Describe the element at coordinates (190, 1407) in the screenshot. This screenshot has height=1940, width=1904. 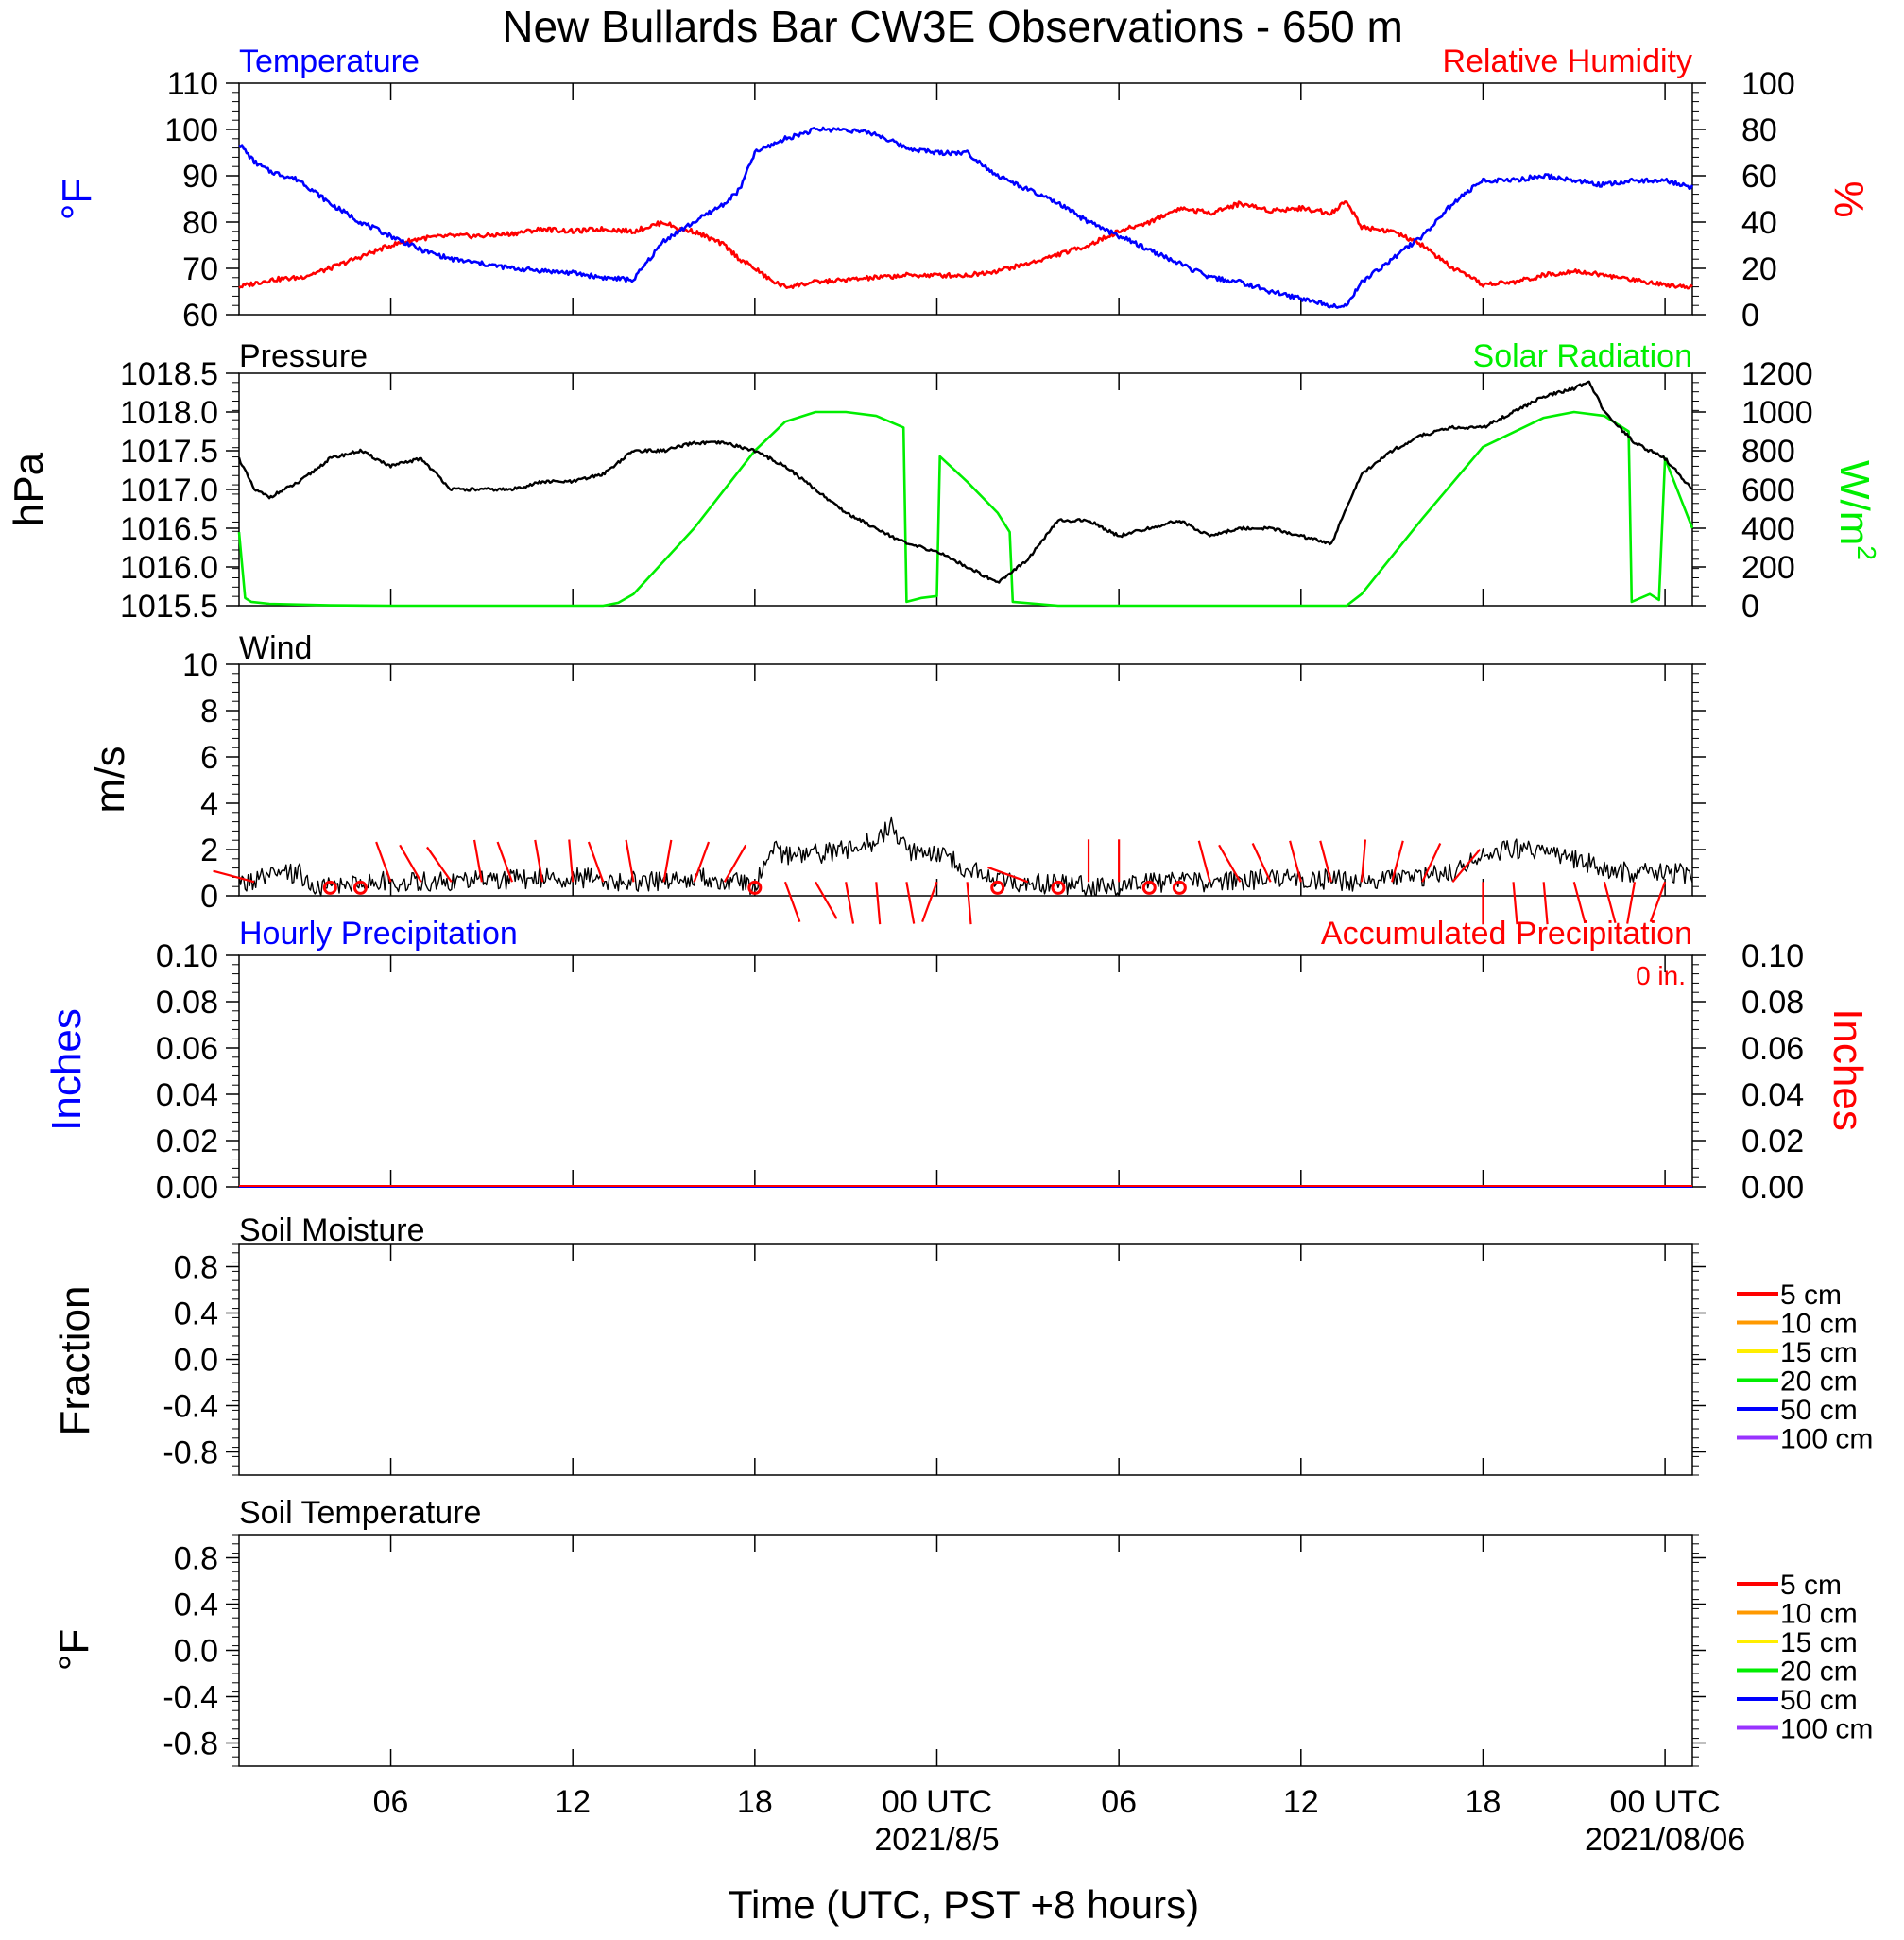
I see `soil-moisture-ytick-label: -0.4` at that location.